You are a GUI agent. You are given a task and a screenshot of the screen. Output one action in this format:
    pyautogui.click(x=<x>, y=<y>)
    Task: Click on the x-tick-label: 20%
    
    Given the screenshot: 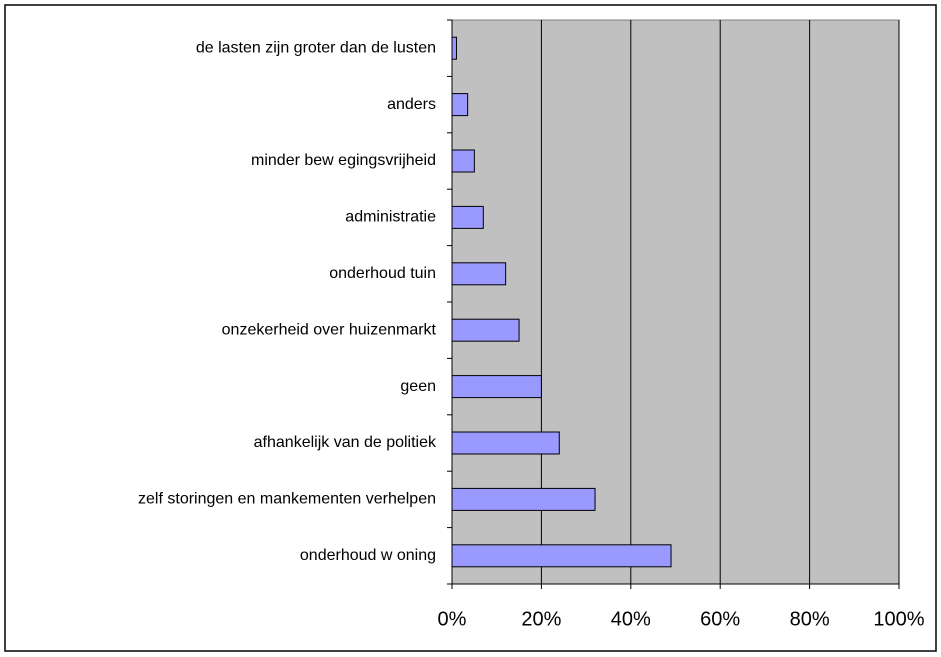 What is the action you would take?
    pyautogui.click(x=541, y=619)
    